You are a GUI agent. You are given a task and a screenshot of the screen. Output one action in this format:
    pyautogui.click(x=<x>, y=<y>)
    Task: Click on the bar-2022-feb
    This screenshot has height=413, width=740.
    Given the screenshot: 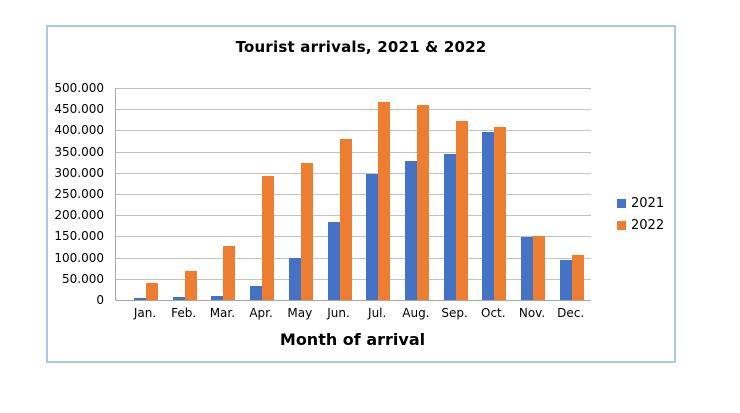 What is the action you would take?
    pyautogui.click(x=191, y=285)
    